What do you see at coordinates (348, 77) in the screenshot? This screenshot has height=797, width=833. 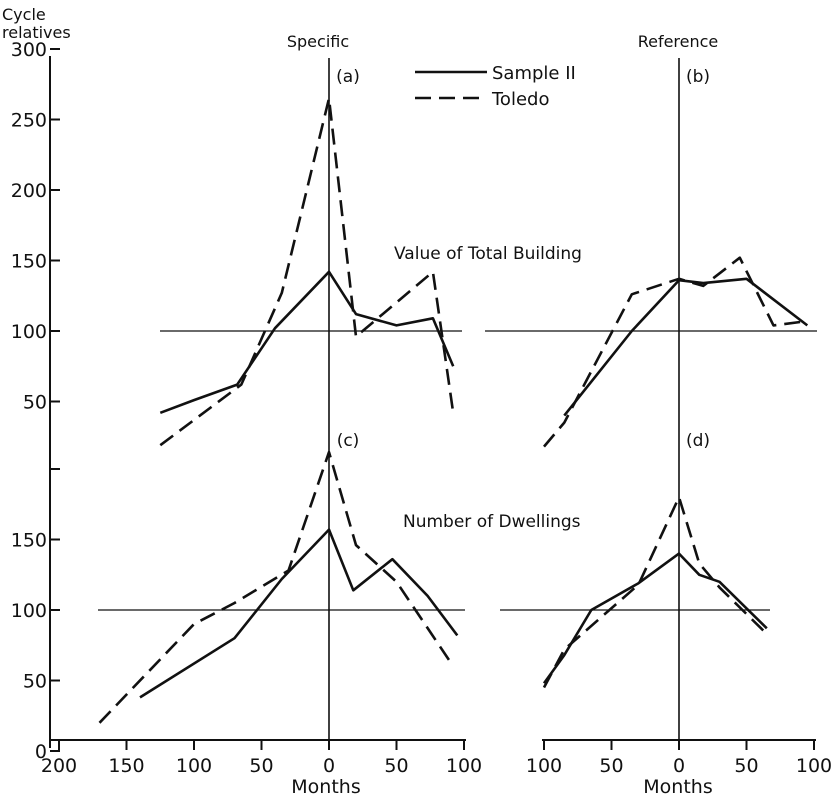 I see `panel-label: (a)` at bounding box center [348, 77].